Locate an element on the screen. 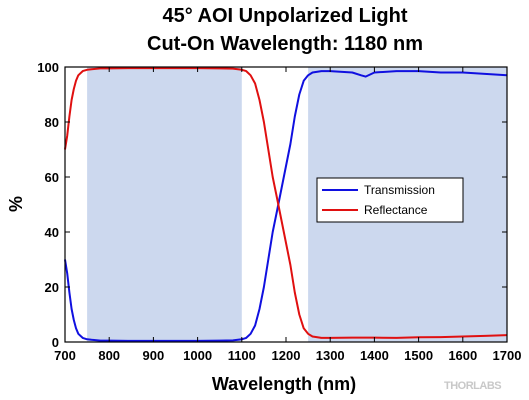  svg-text: THORLABS is located at coordinates (472, 386).